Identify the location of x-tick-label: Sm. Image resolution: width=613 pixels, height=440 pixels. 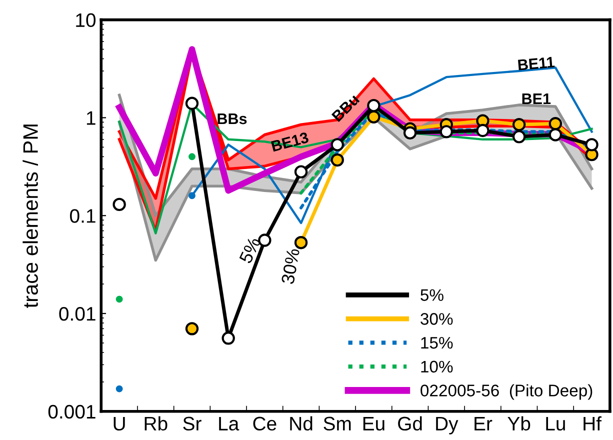
(337, 423).